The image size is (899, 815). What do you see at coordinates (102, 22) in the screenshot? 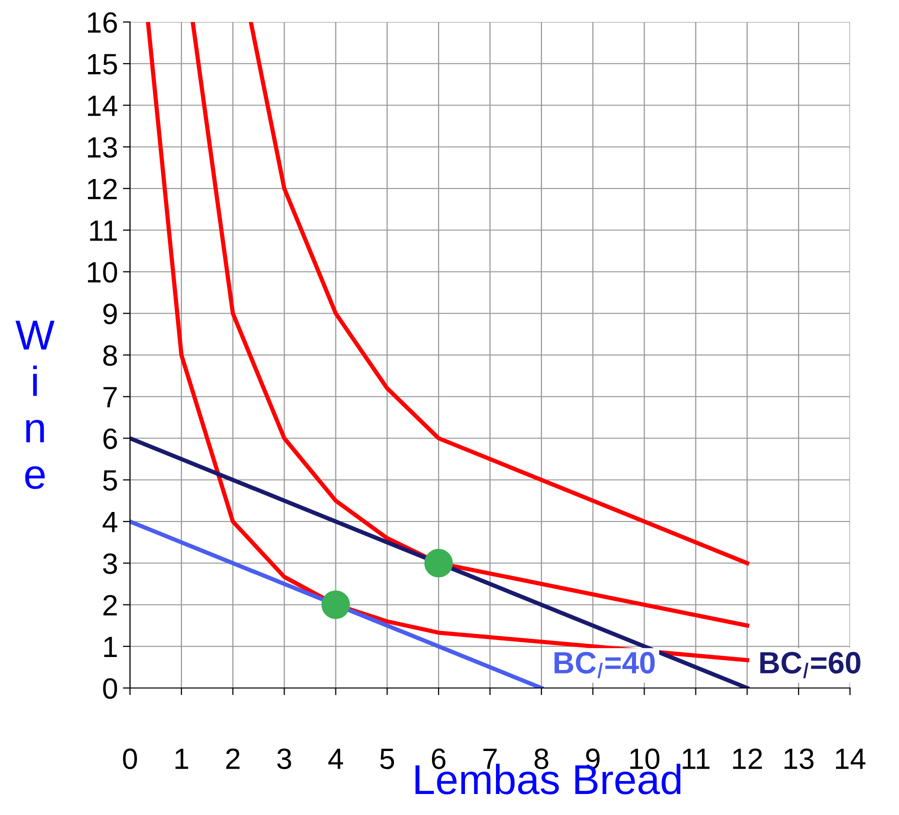
I see `y-tick-label: 16` at bounding box center [102, 22].